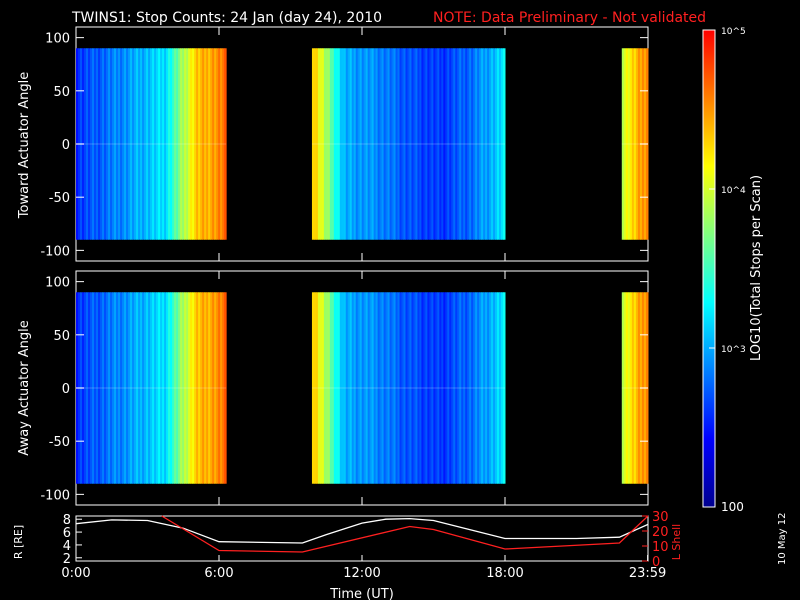 This screenshot has width=800, height=600. Describe the element at coordinates (504, 573) in the screenshot. I see `time-tick-label: 18:00` at that location.